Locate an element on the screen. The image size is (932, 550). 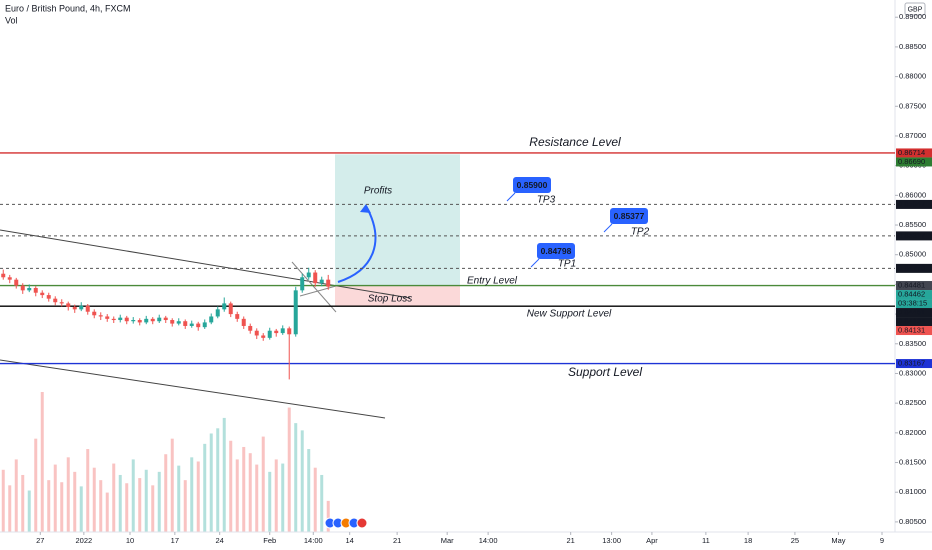
target-name: TP1 is located at coordinates (567, 264).